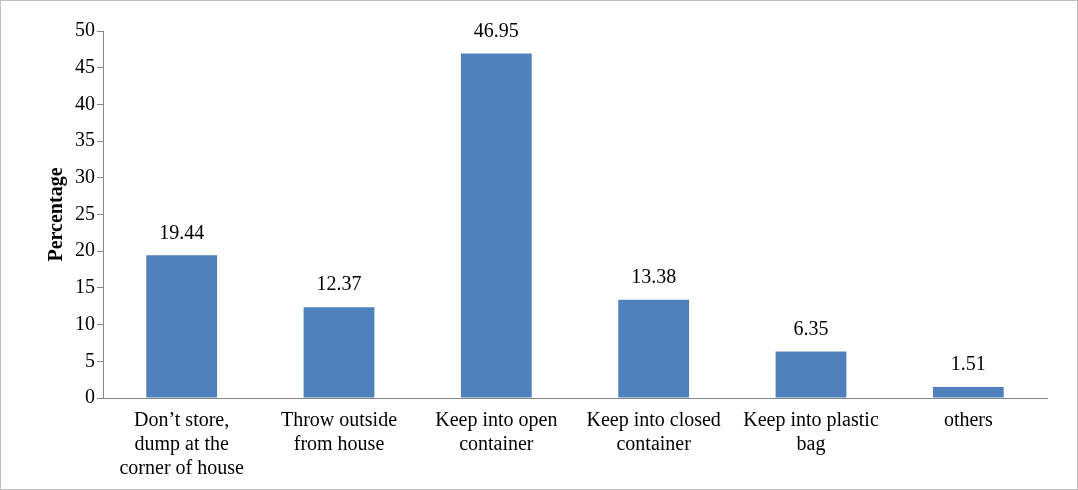 This screenshot has height=490, width=1078. What do you see at coordinates (85, 102) in the screenshot?
I see `y-tick-label: 40` at bounding box center [85, 102].